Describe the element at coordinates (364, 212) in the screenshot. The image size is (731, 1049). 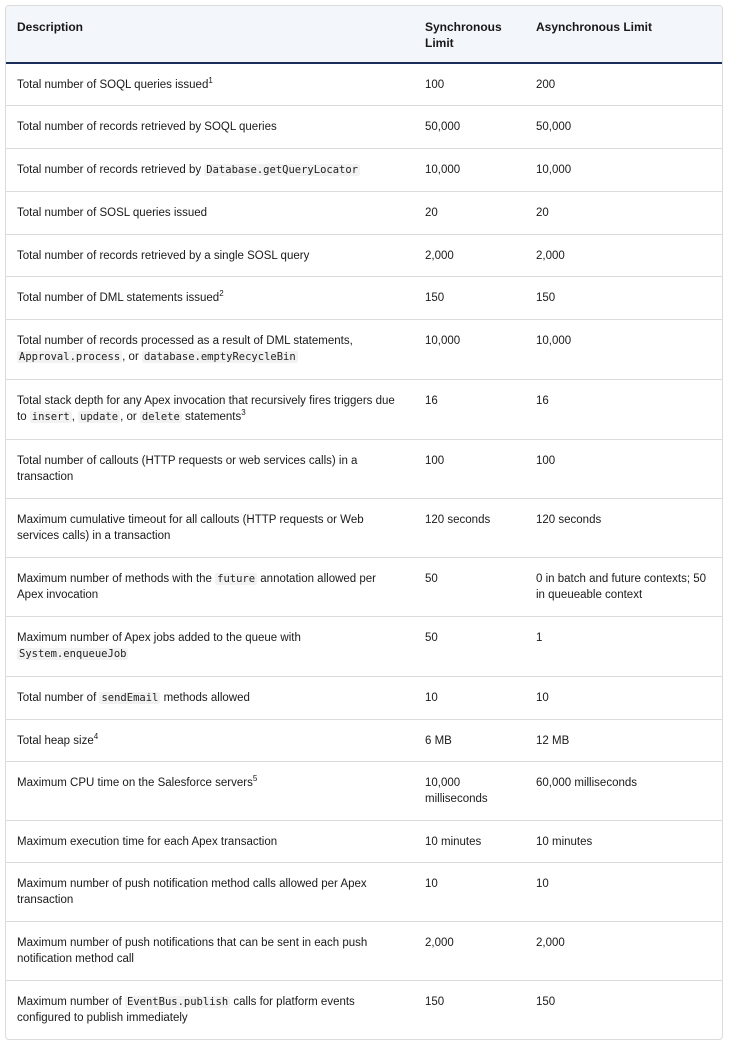
I see `table-row: Total number of SOSL queries issued 20 20` at that location.